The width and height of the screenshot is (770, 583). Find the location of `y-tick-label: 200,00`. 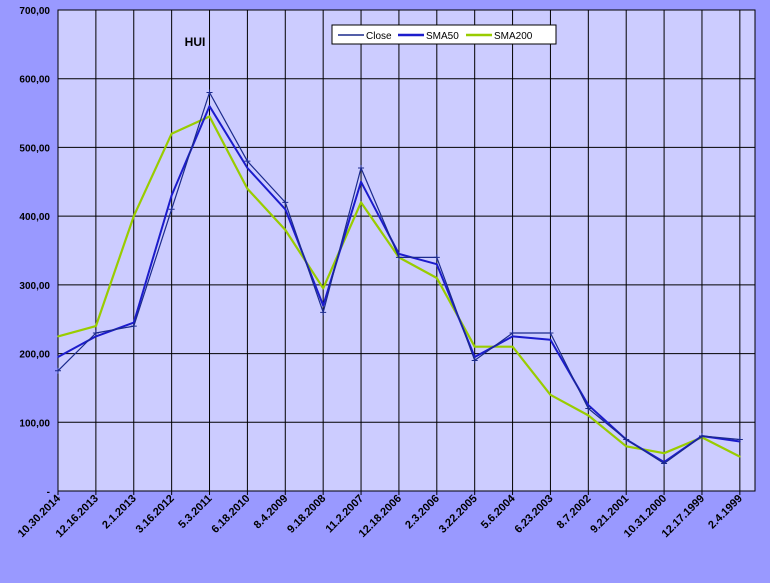

y-tick-label: 200,00 is located at coordinates (34, 355).